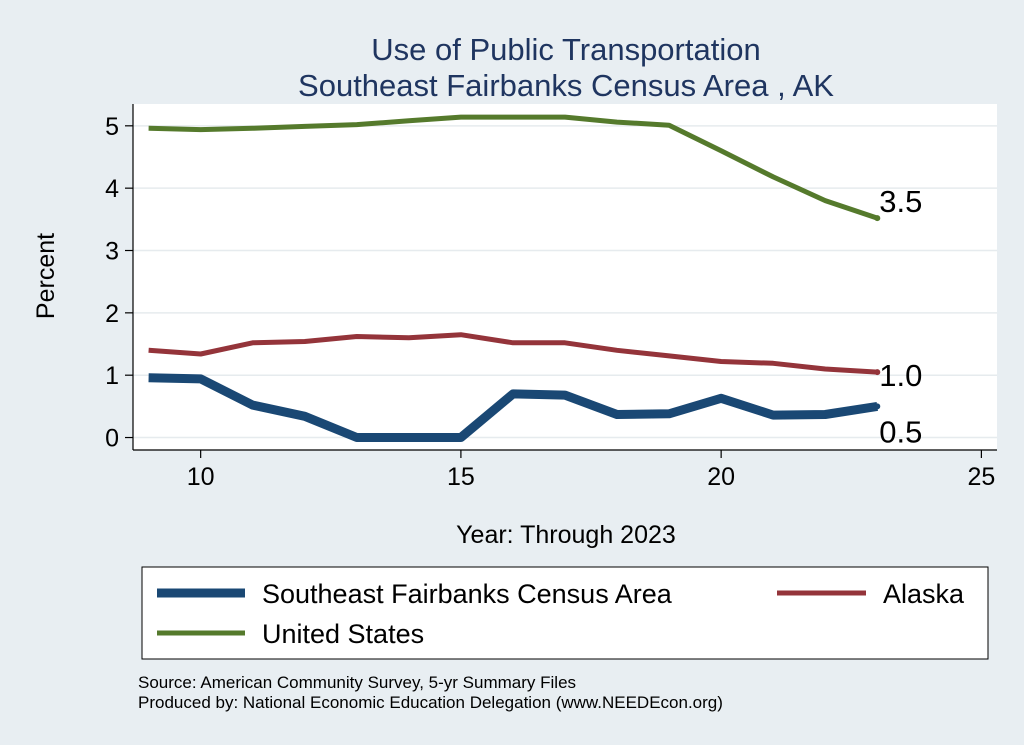 This screenshot has height=745, width=1024. I want to click on series-line-alaska, so click(513, 353).